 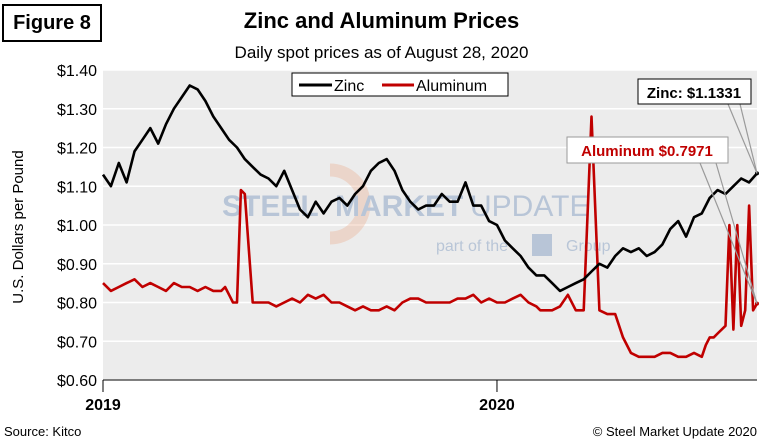 What do you see at coordinates (77, 304) in the screenshot?
I see `y-tick-label: $0.80` at bounding box center [77, 304].